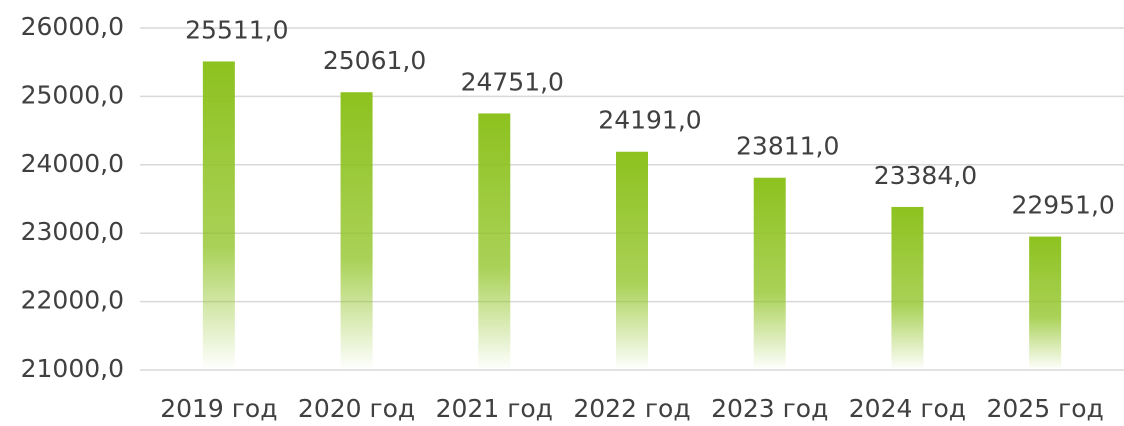 Image resolution: width=1124 pixels, height=426 pixels. What do you see at coordinates (512, 81) in the screenshot?
I see `value-label: 24751,0` at bounding box center [512, 81].